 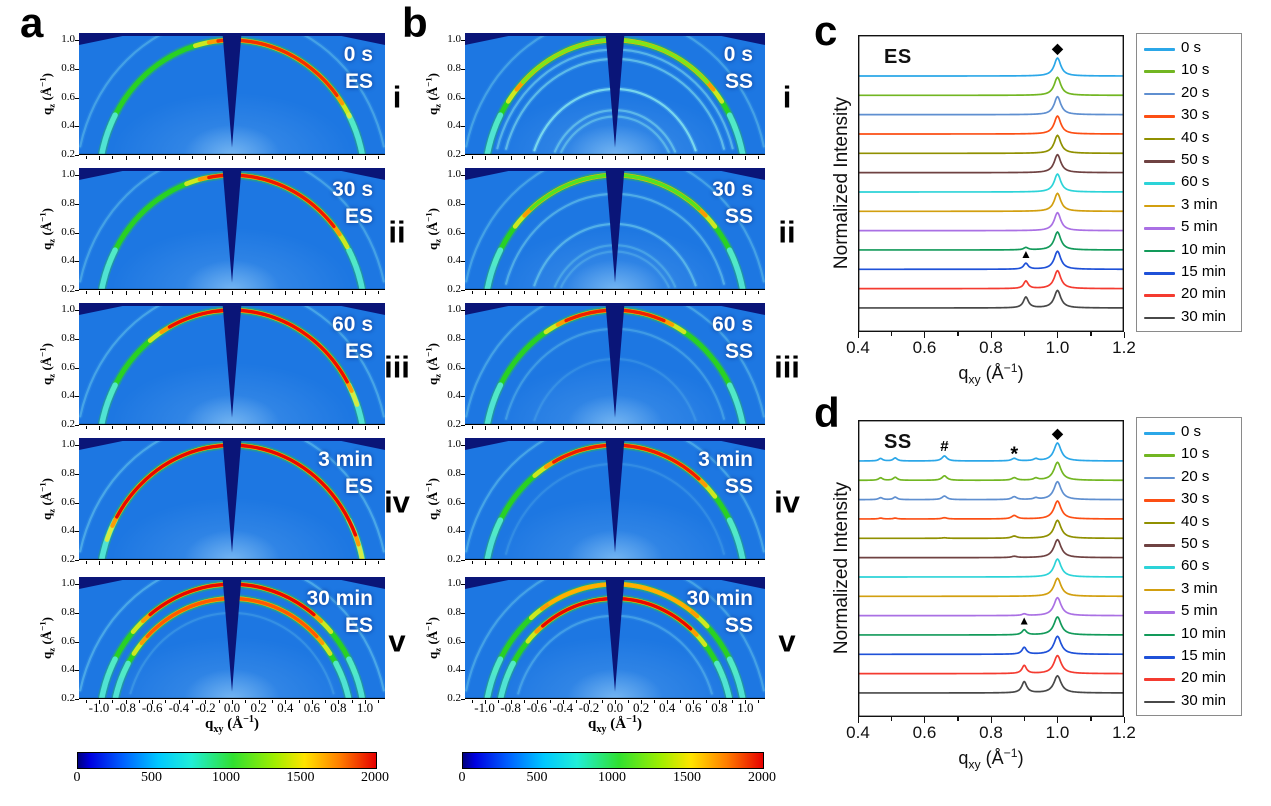 I want to click on legend-entry-label: 40 s, so click(x=1195, y=137).